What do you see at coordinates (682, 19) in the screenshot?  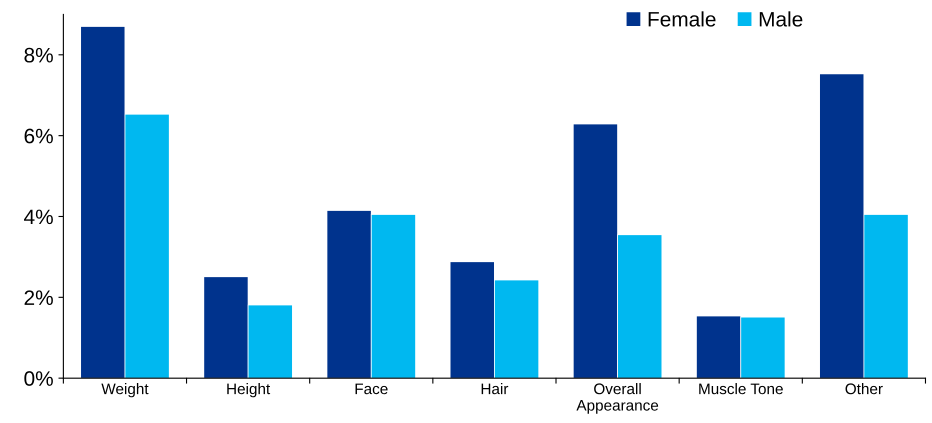 I see `legend-label: Female` at bounding box center [682, 19].